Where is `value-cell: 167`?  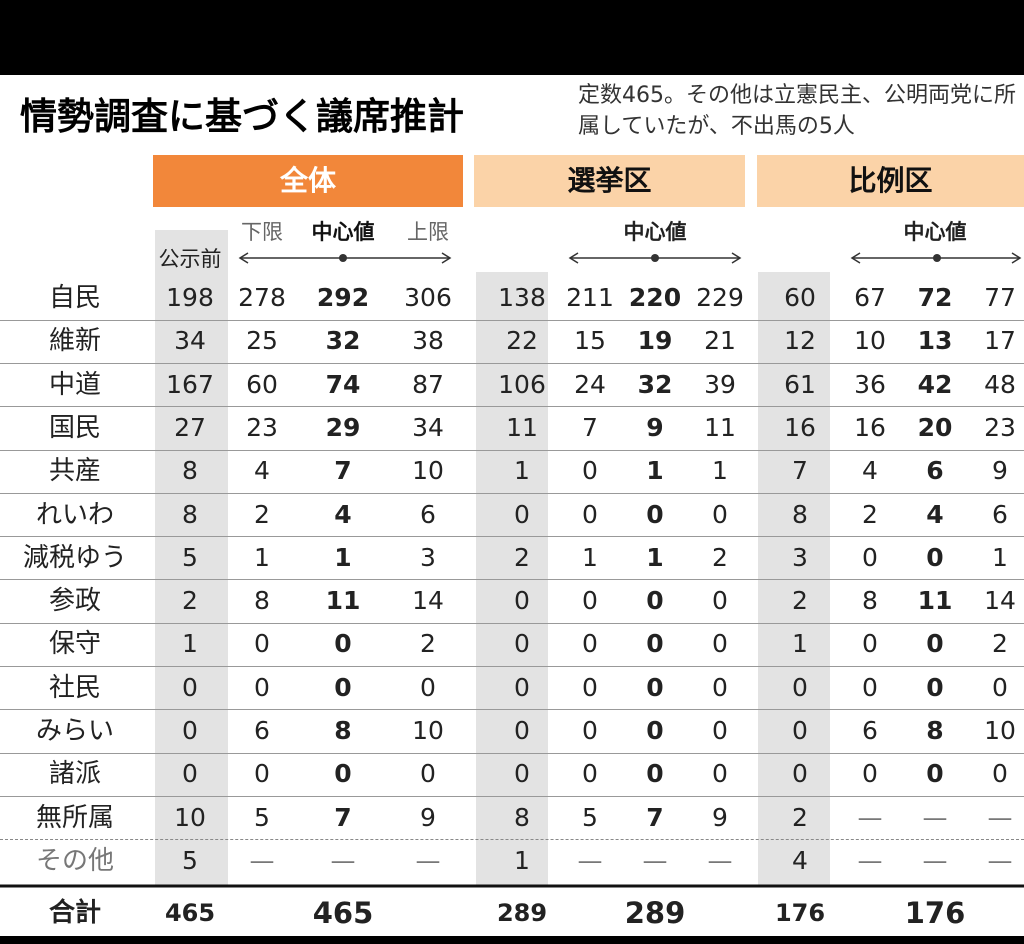
value-cell: 167 is located at coordinates (190, 384).